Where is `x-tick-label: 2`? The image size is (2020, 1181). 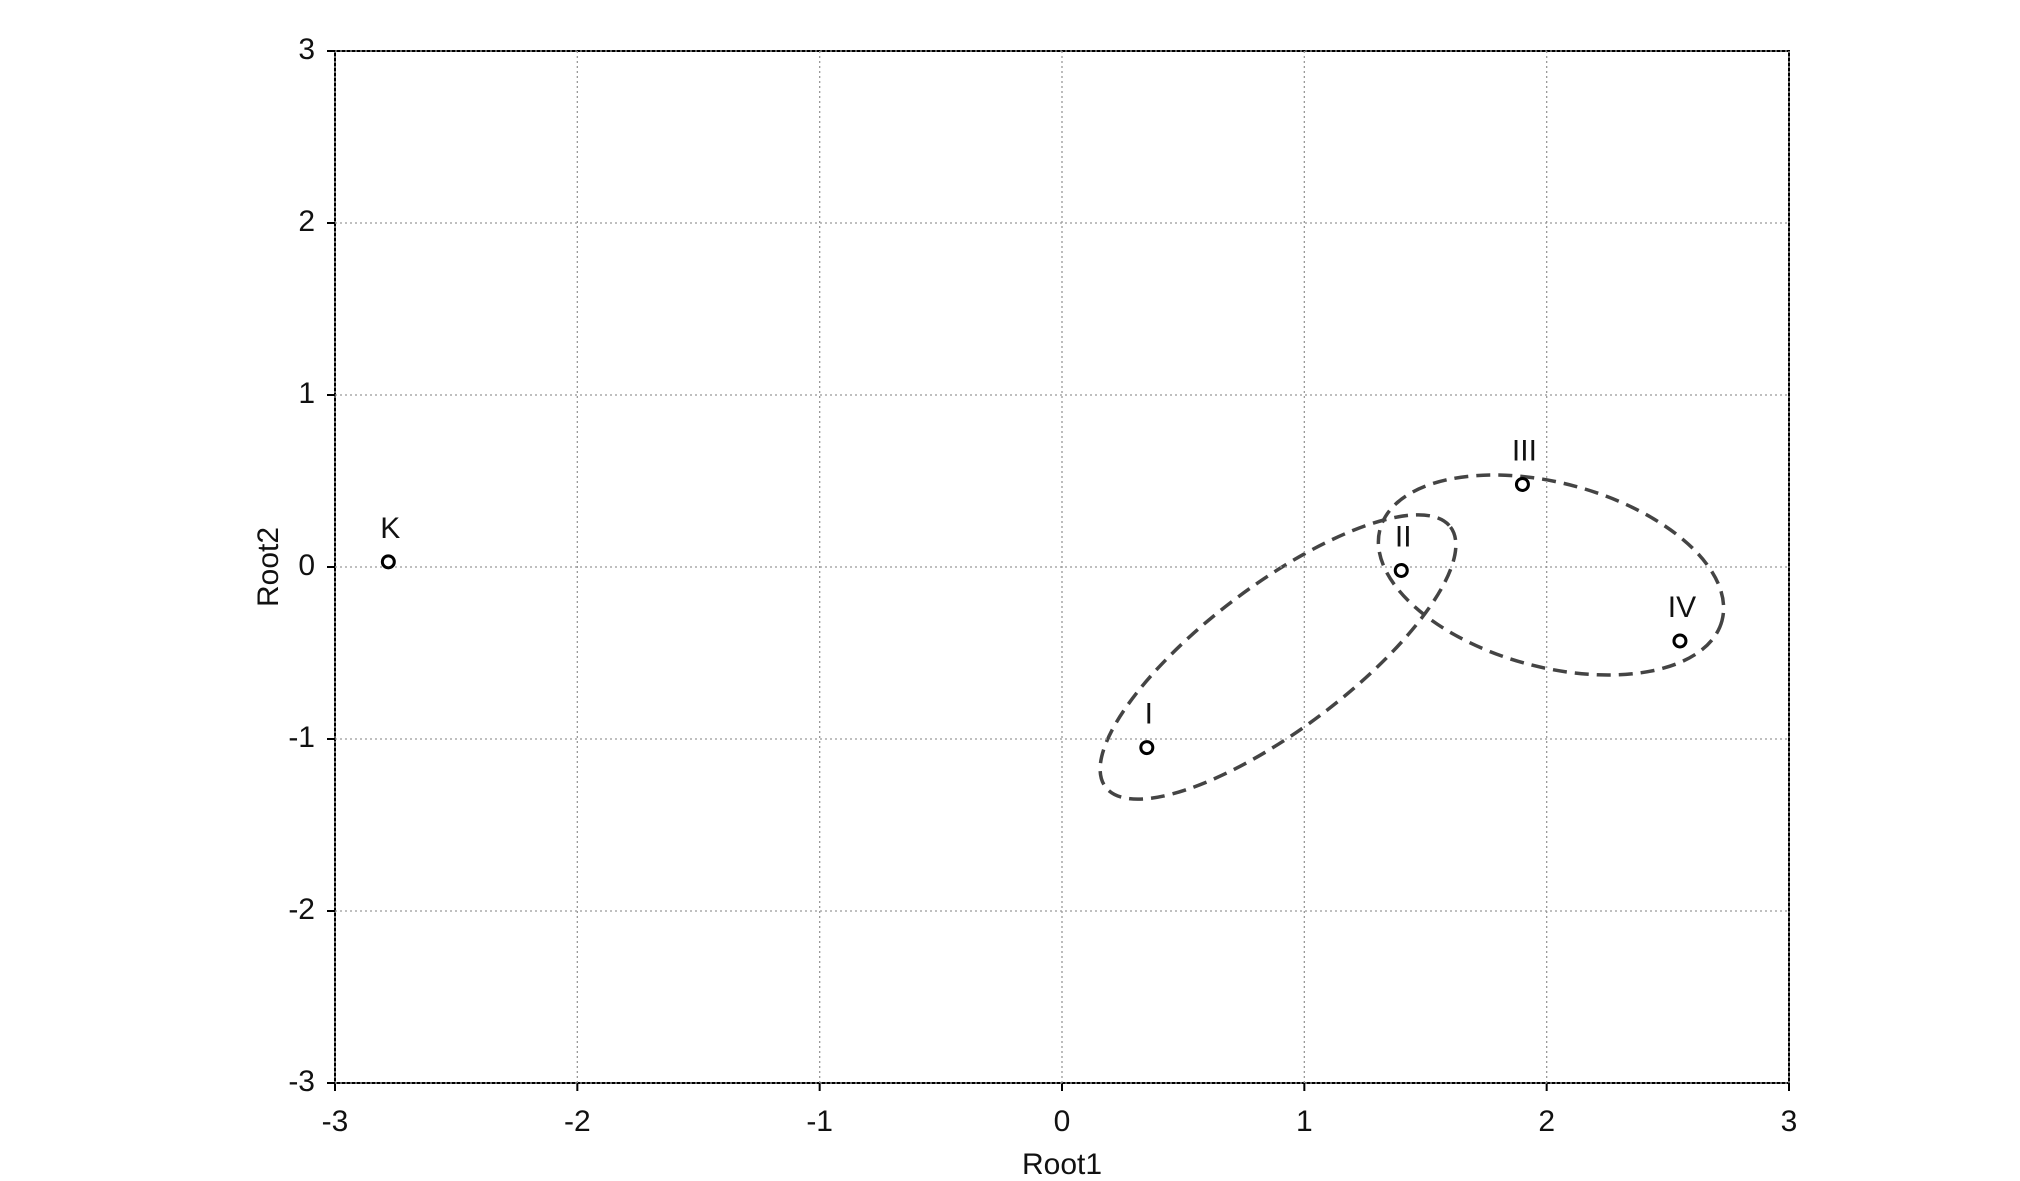 x-tick-label: 2 is located at coordinates (1546, 1121).